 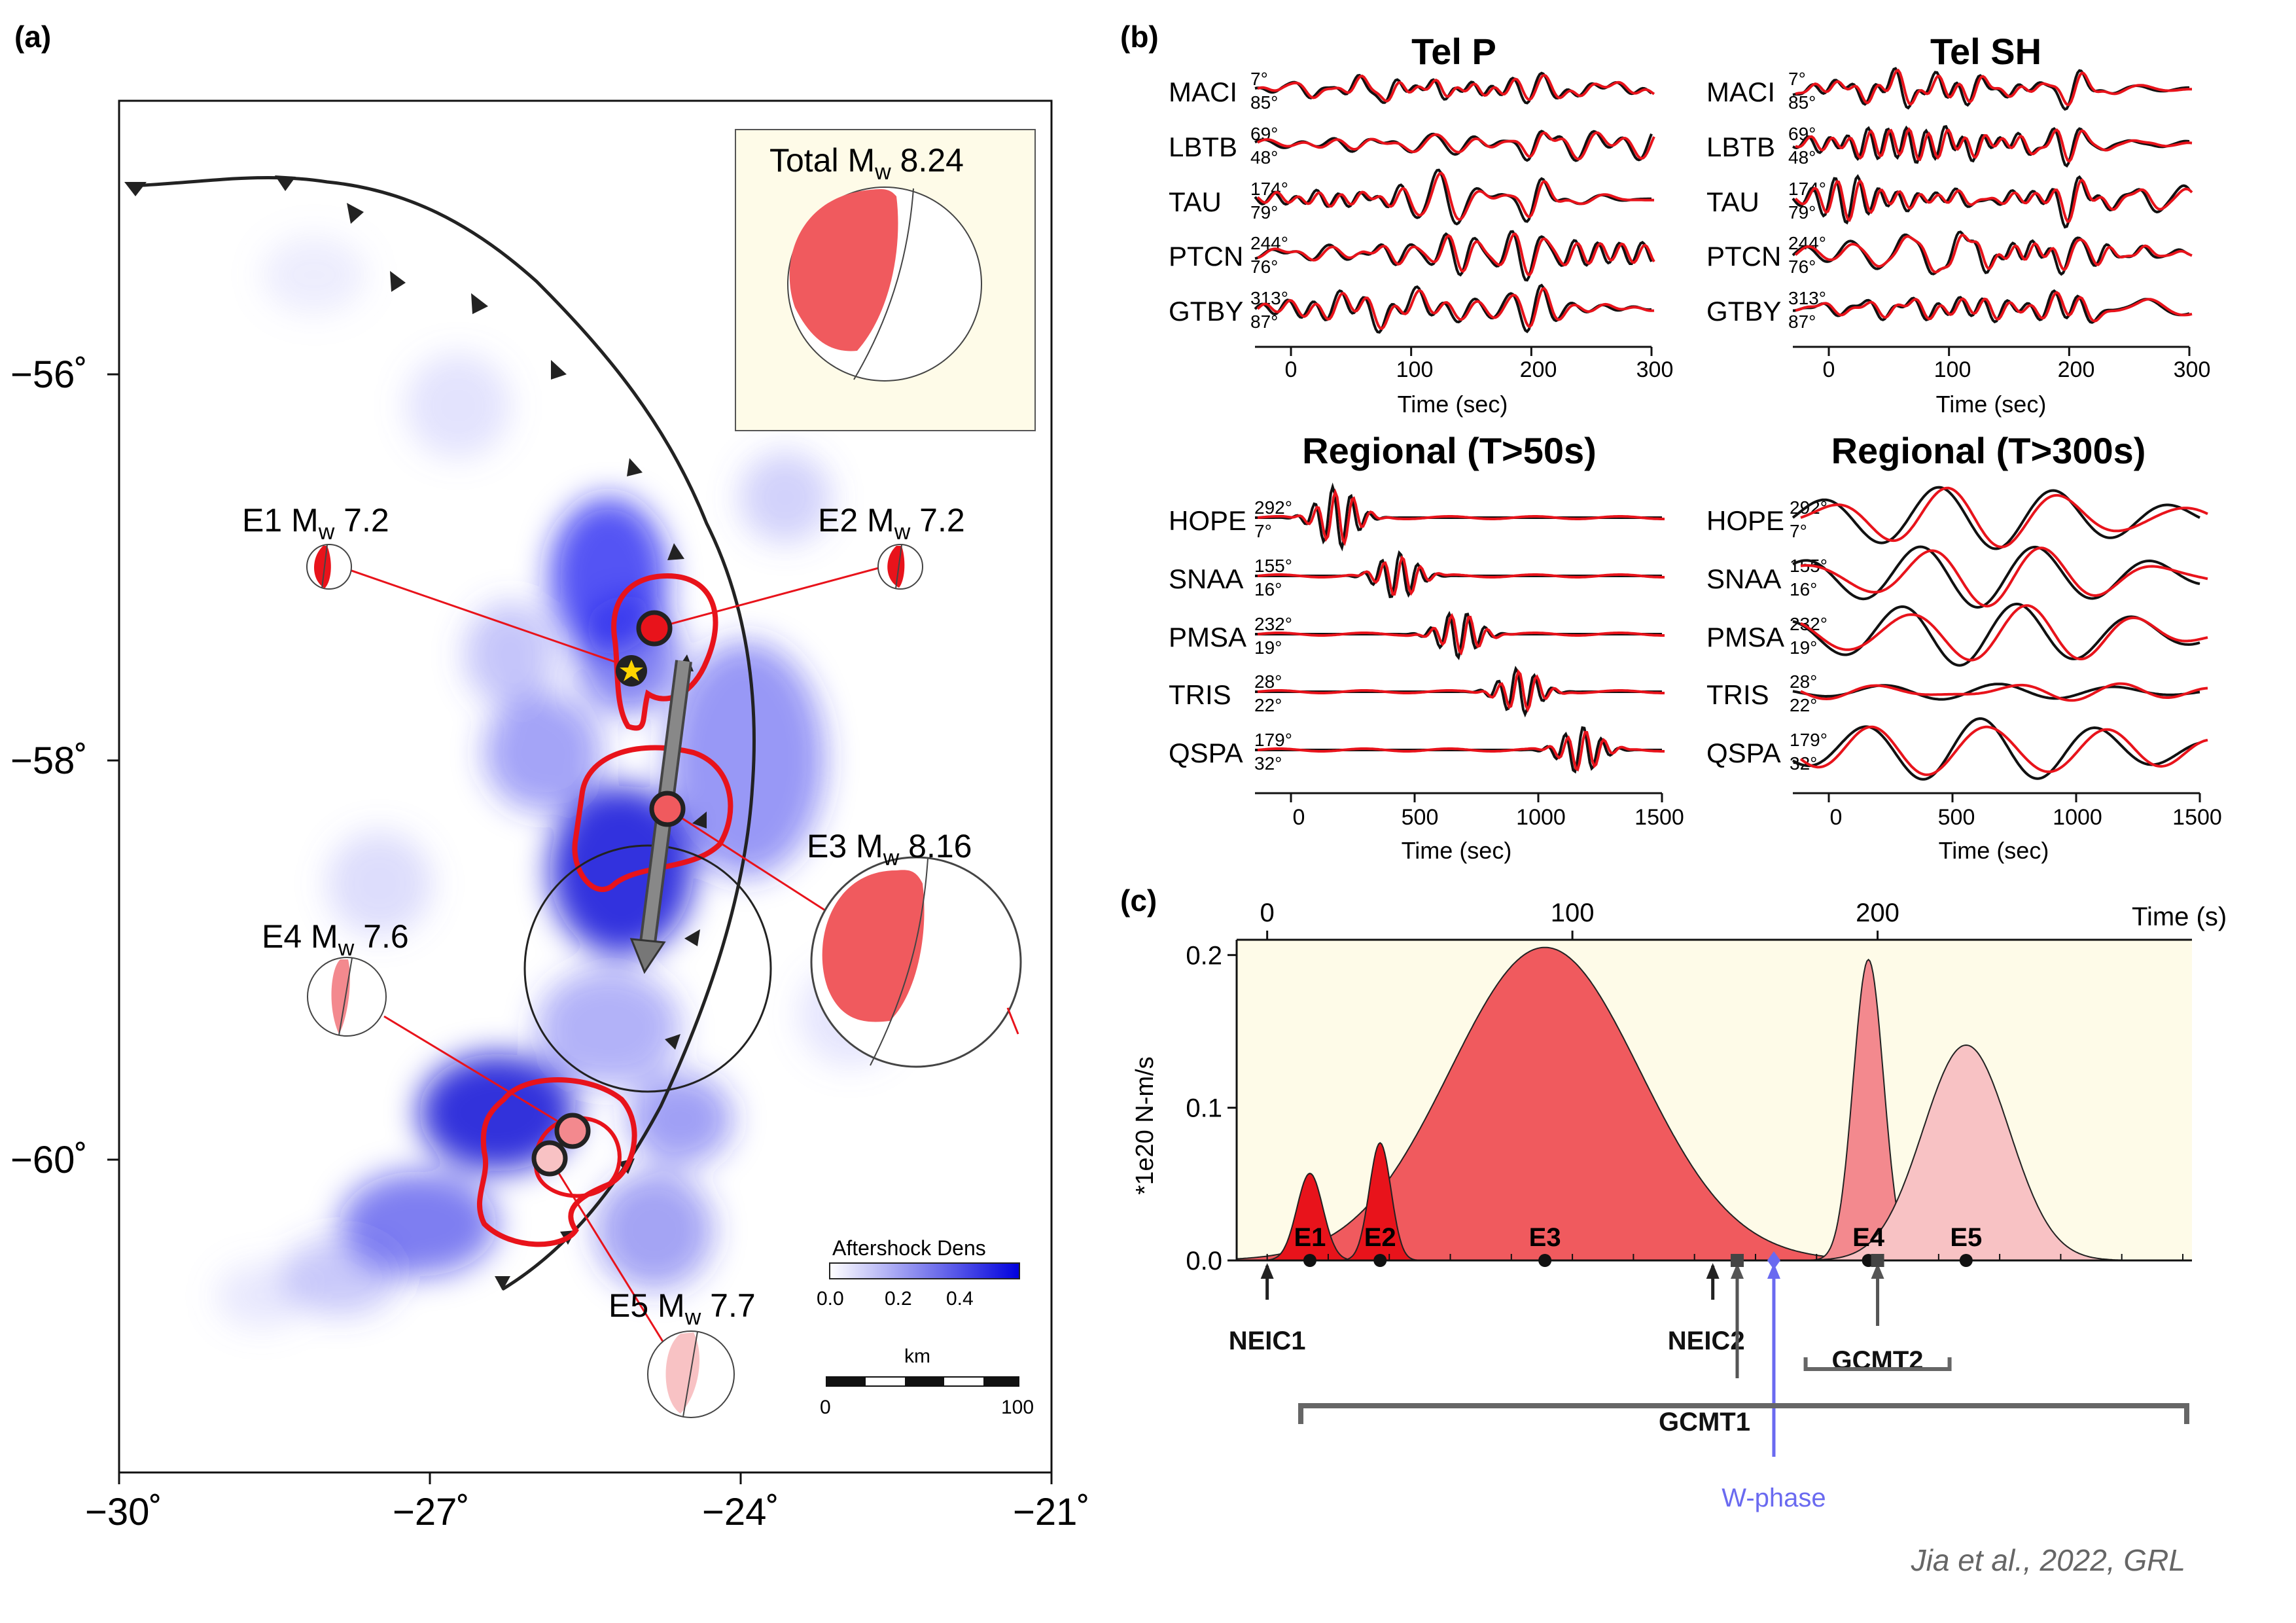 I want to click on scalebar-unit: km, so click(x=917, y=1356).